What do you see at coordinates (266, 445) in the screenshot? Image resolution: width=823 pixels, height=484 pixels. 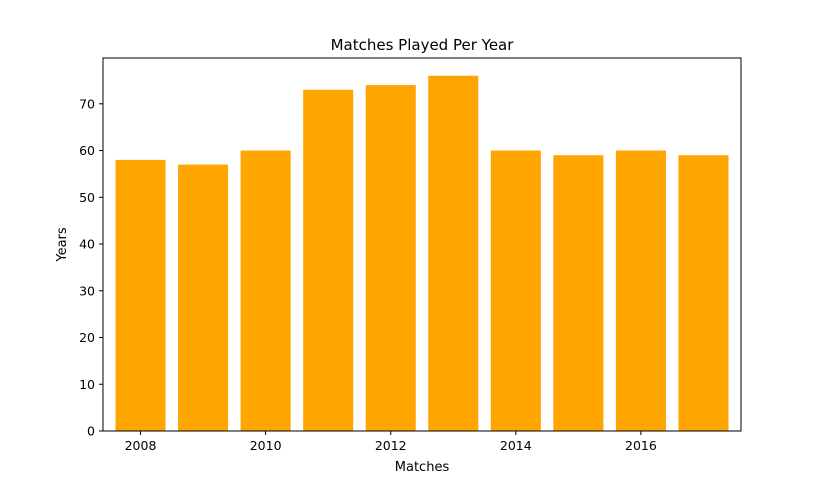 I see `x-tick-label: 2010` at bounding box center [266, 445].